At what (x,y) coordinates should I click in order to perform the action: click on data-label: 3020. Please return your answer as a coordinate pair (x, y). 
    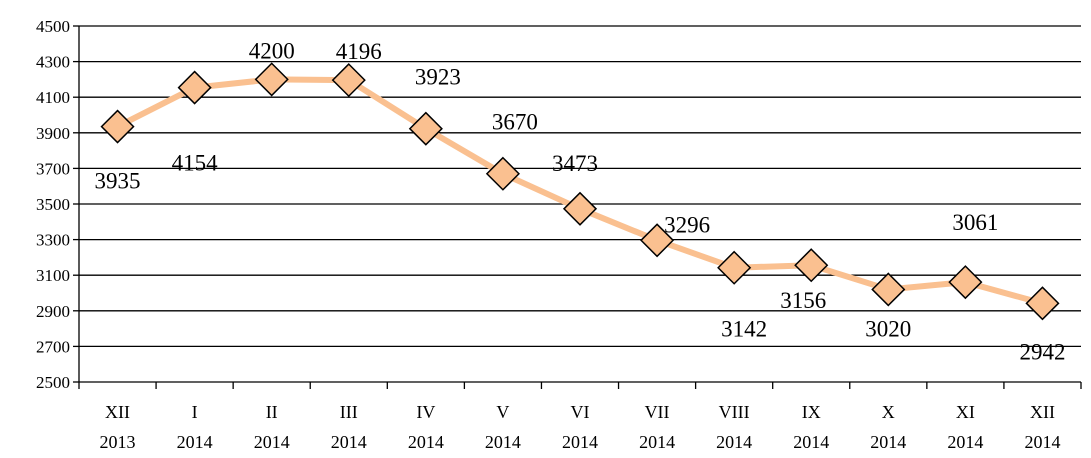
    Looking at the image, I should click on (888, 328).